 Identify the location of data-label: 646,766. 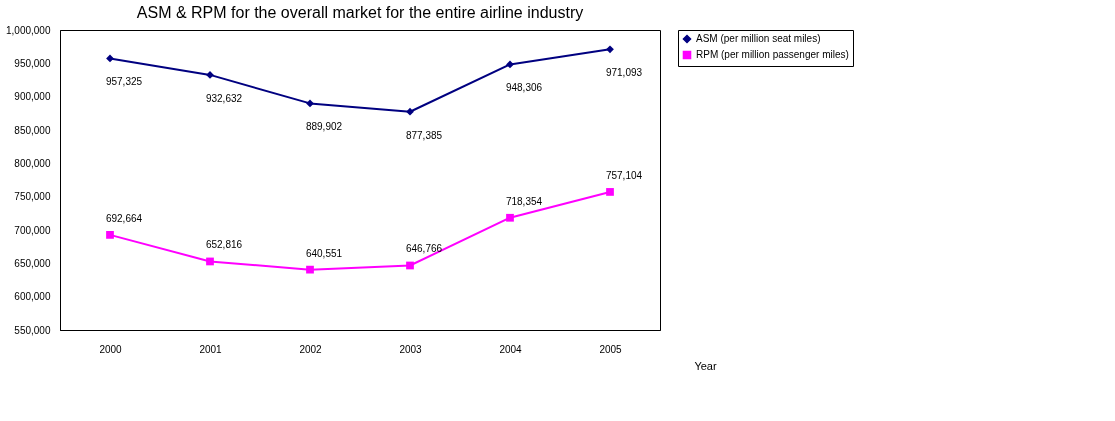
(424, 249).